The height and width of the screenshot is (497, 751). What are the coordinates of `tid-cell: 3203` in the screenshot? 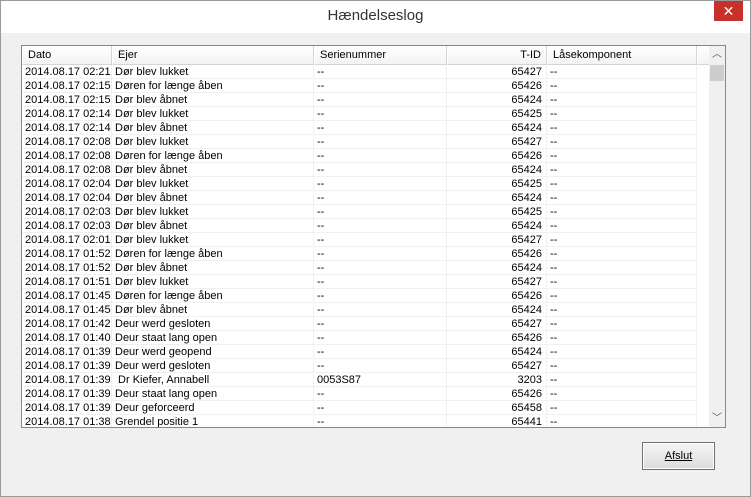 It's located at (497, 380).